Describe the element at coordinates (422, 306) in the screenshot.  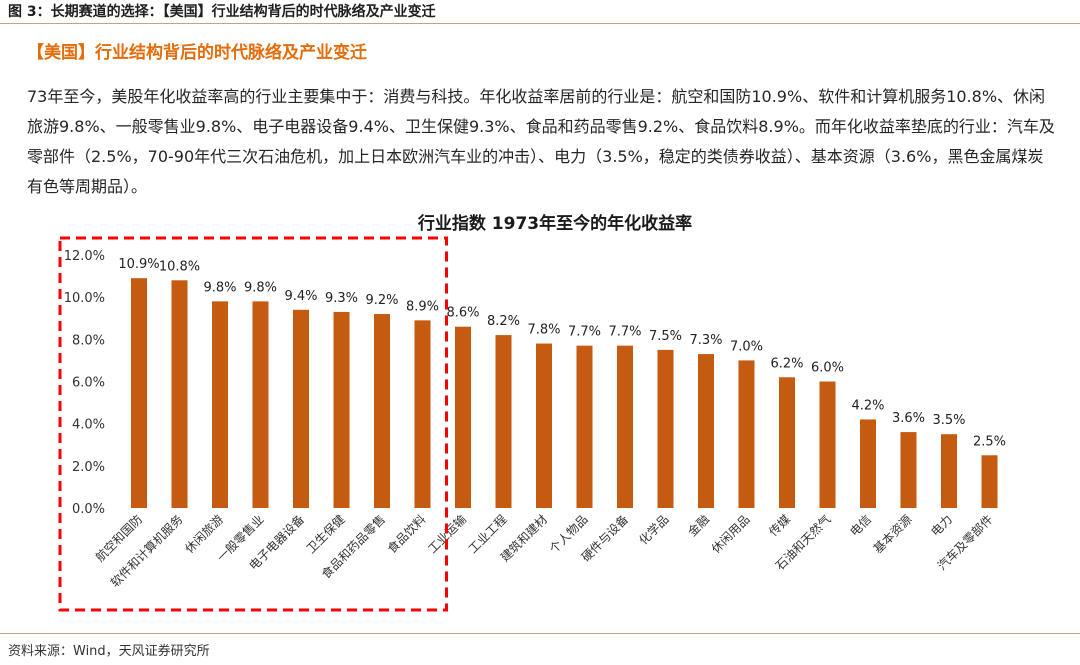
I see `bar-value-label: 8.9%` at that location.